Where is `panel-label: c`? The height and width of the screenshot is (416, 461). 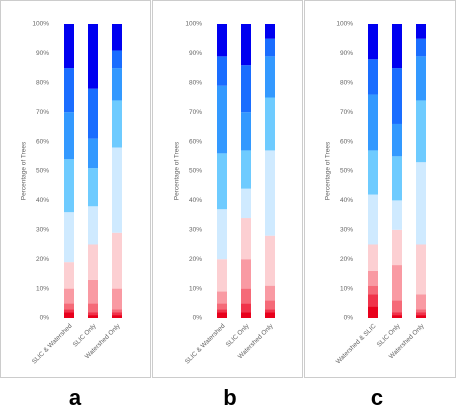 panel-label: c is located at coordinates (377, 397).